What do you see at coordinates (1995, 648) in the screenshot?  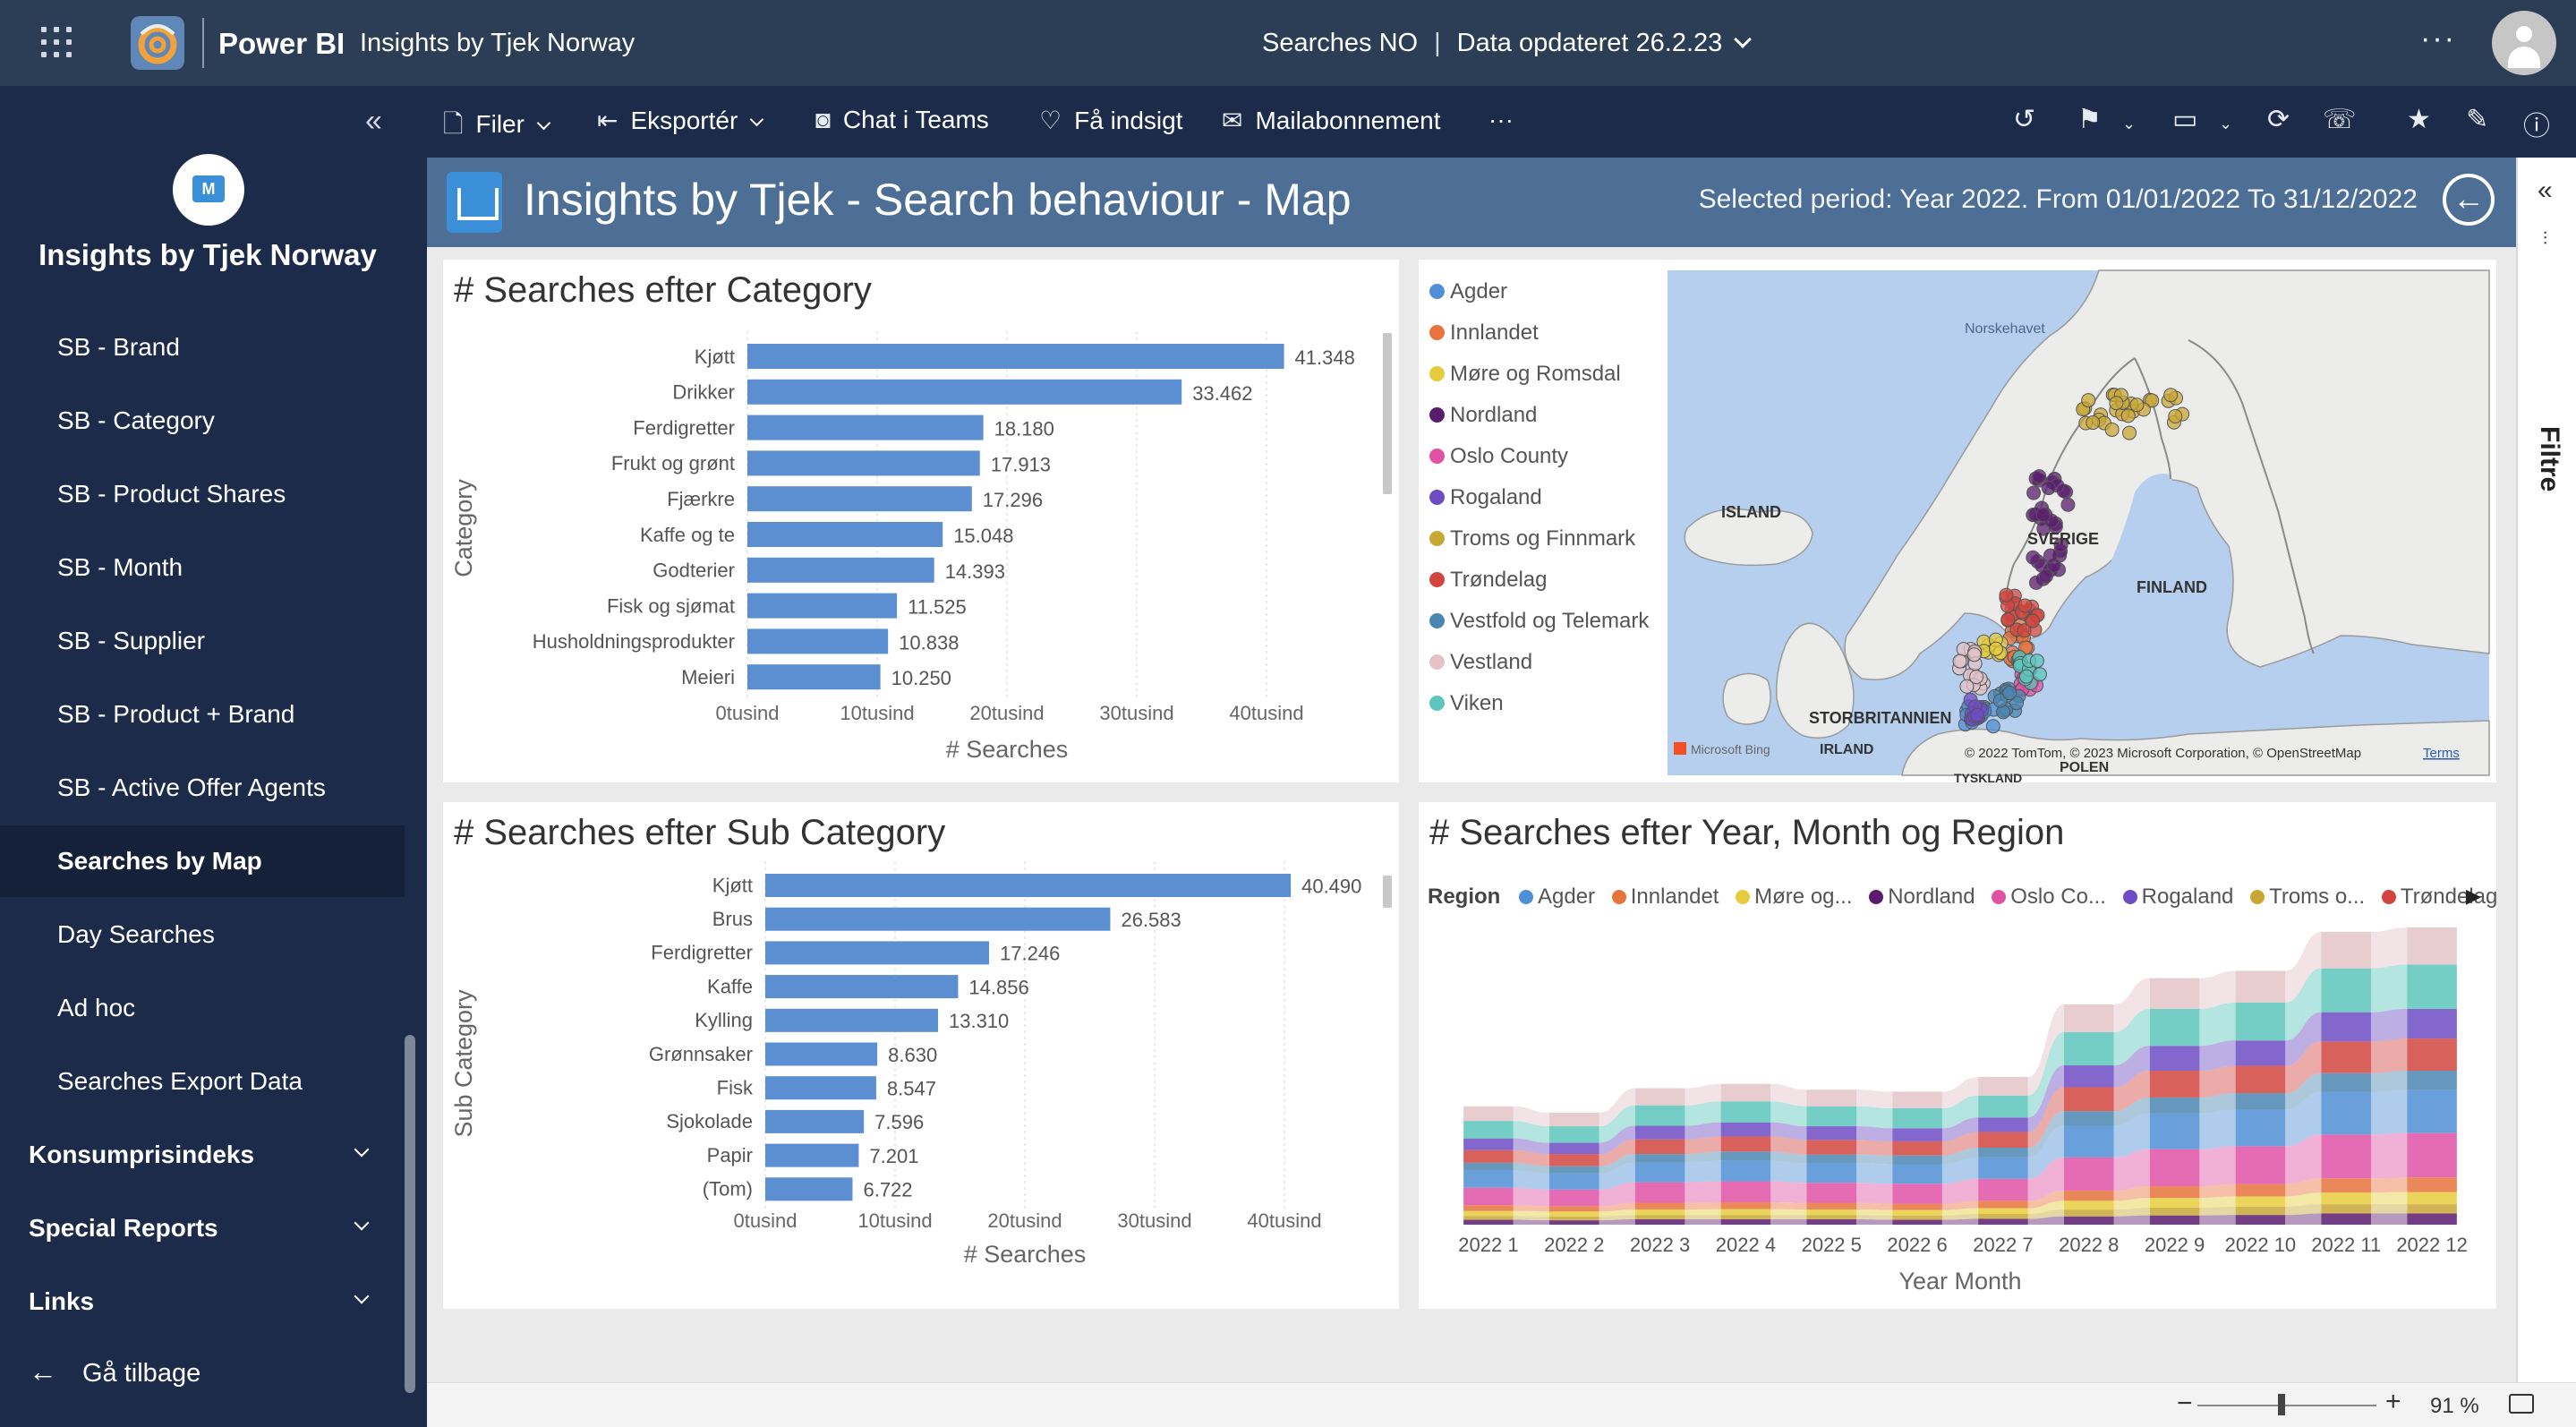 I see `map-point-more-og-romsdal` at bounding box center [1995, 648].